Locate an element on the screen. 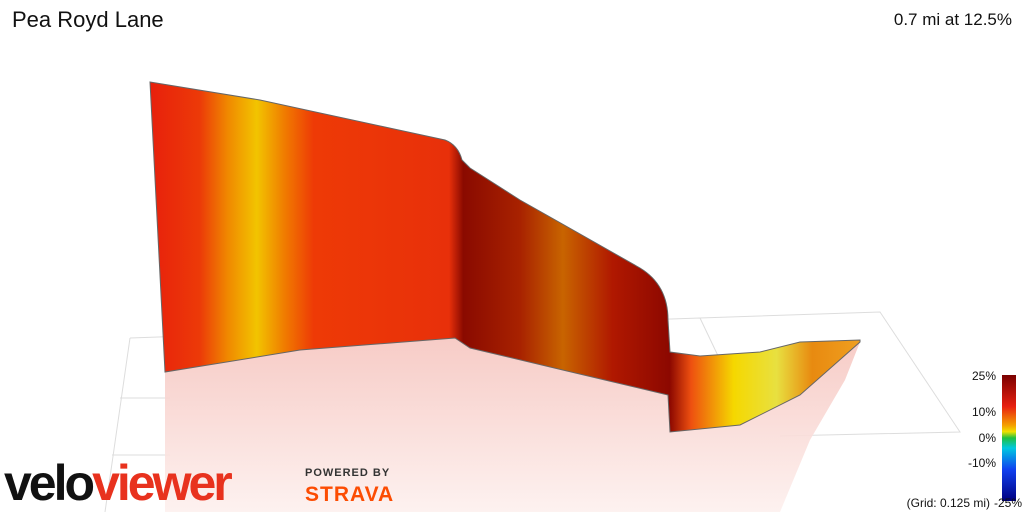  scale-label: -25% is located at coordinates (1008, 503).